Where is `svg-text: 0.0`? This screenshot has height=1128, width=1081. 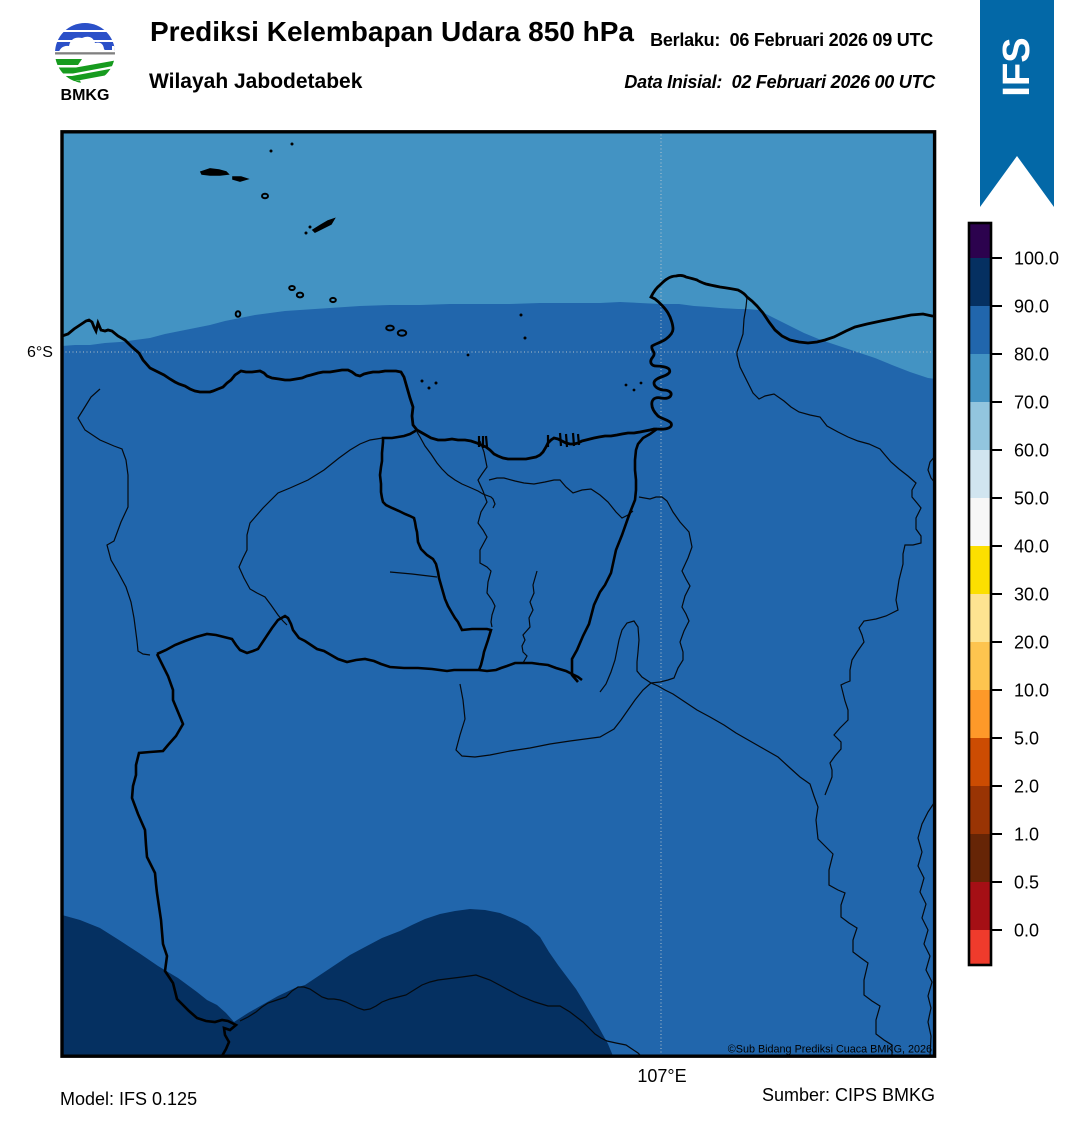
svg-text: 0.0 is located at coordinates (1026, 930).